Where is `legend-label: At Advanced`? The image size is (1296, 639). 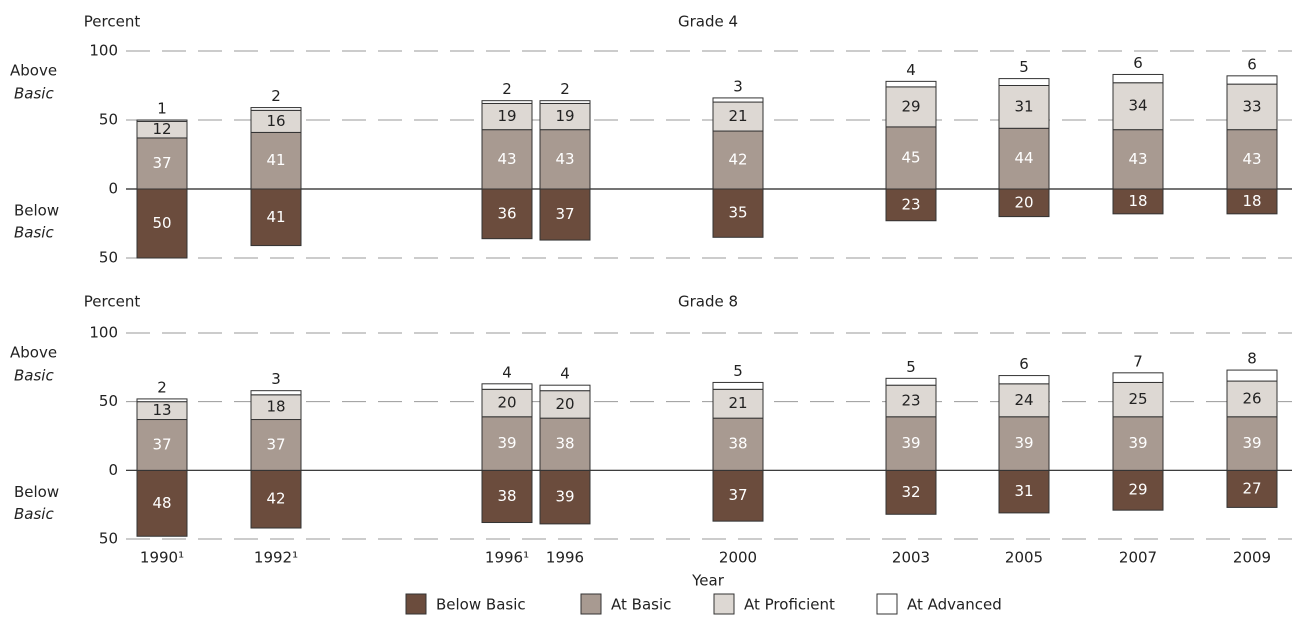
legend-label: At Advanced is located at coordinates (954, 605).